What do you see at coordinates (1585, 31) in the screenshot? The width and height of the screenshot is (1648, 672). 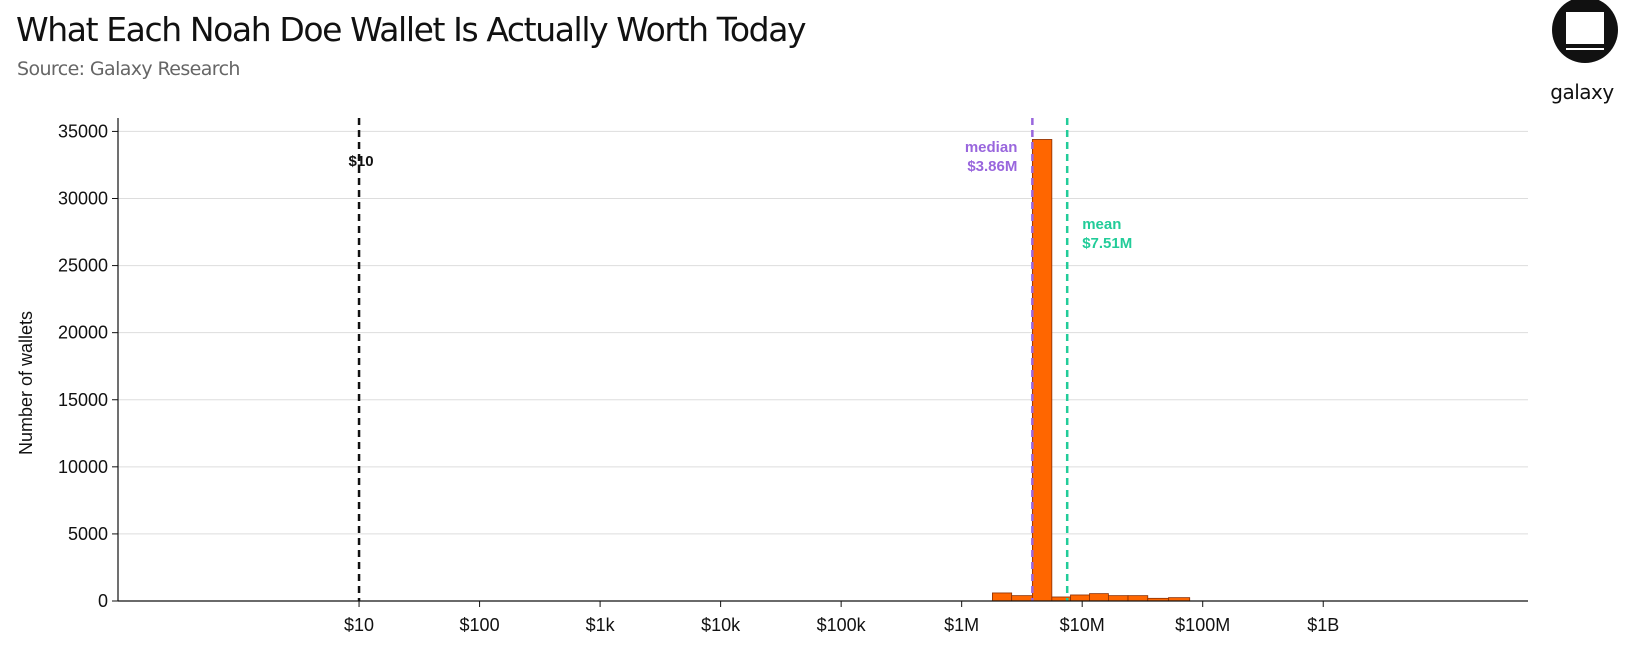 I see `galaxy-logo-icon` at bounding box center [1585, 31].